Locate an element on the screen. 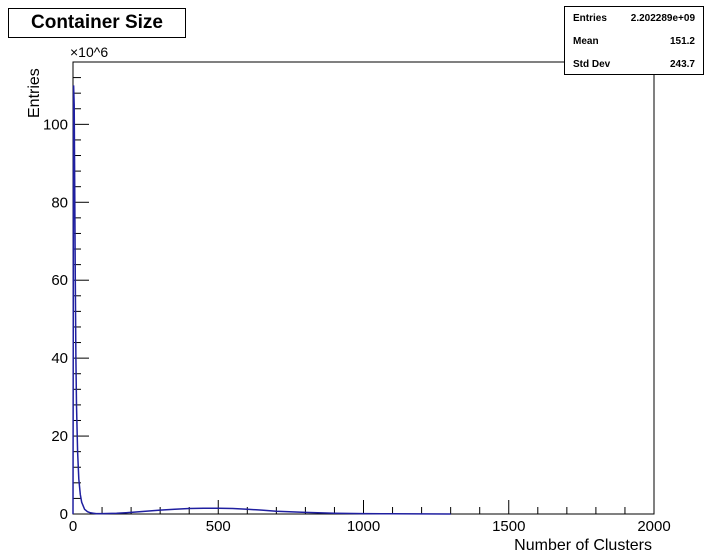 Image resolution: width=712 pixels, height=553 pixels. stats-row-stddev: Std Dev 243.7 is located at coordinates (634, 64).